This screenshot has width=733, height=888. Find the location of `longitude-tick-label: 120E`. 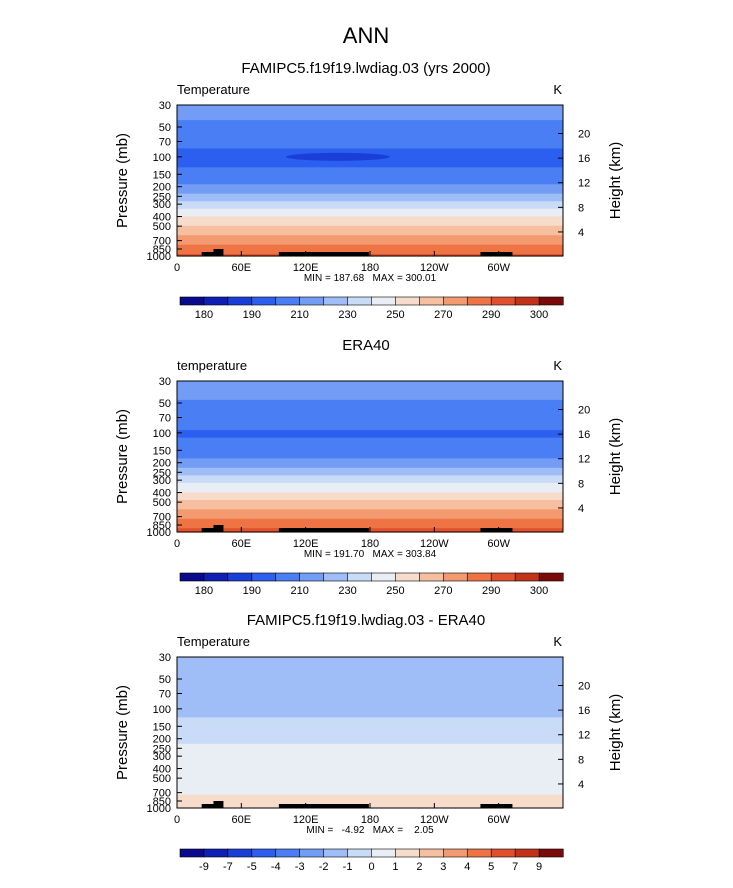

longitude-tick-label: 120E is located at coordinates (306, 268).